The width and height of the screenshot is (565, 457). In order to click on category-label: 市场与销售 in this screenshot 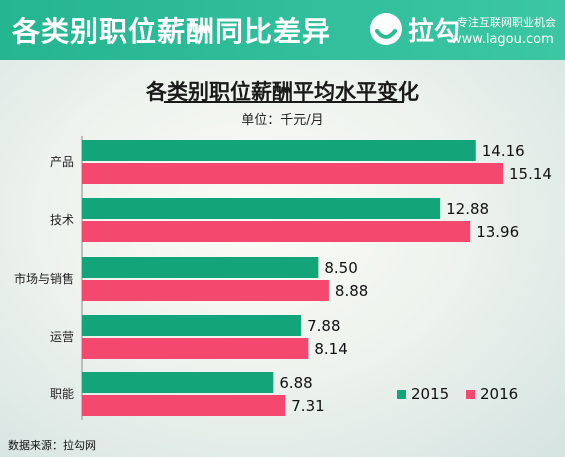, I will do `click(44, 278)`.